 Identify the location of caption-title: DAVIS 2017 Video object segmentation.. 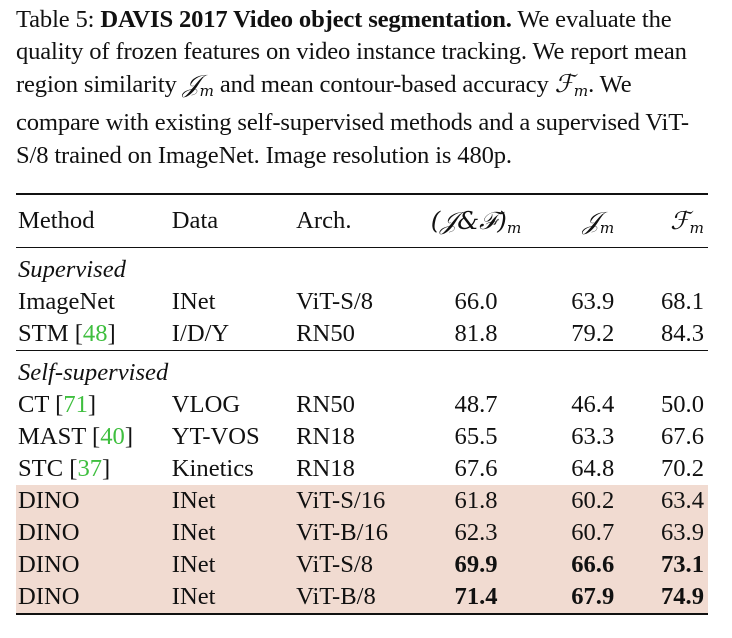
(306, 19).